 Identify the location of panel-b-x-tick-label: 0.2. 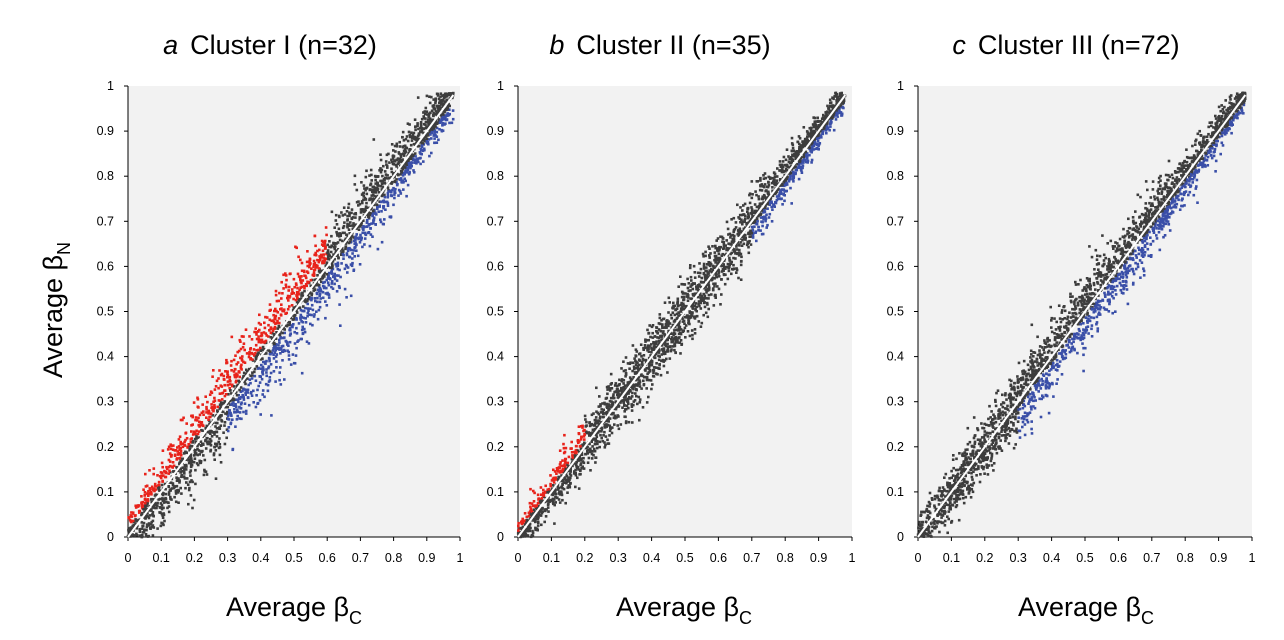
(584, 558).